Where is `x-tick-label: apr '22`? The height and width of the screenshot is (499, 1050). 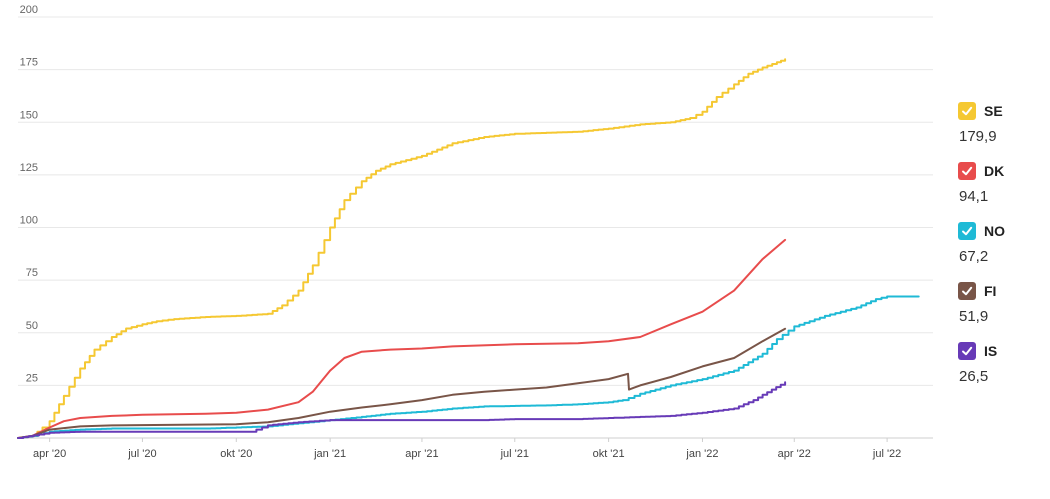
x-tick-label: apr '22 is located at coordinates (794, 454).